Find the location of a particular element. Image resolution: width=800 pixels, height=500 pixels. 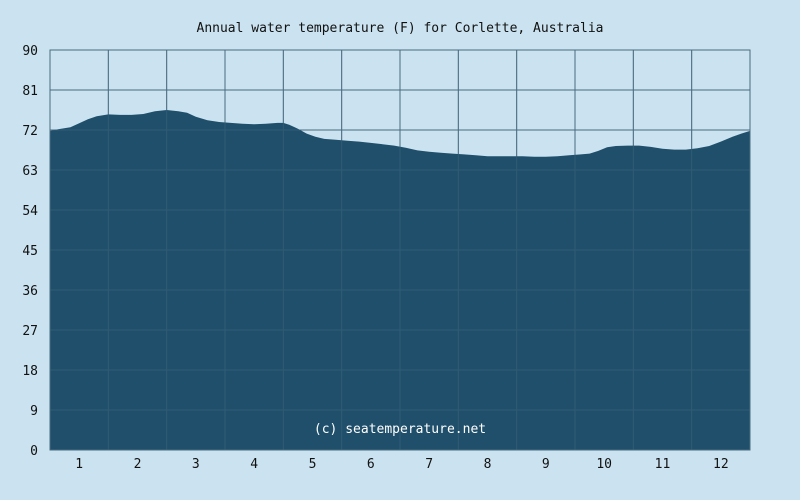

y-tick-label: 45 is located at coordinates (30, 251).